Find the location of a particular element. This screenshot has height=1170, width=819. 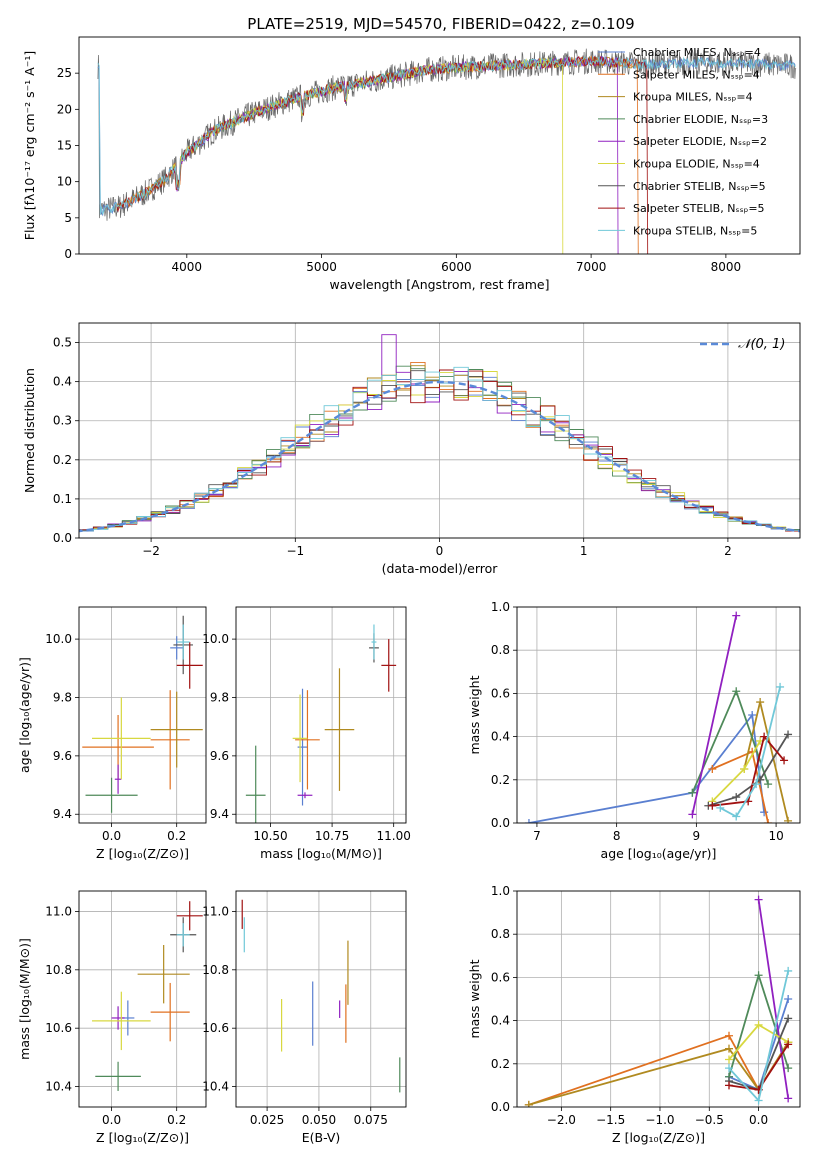

y-tick-label: 0 is located at coordinates (68, 254).